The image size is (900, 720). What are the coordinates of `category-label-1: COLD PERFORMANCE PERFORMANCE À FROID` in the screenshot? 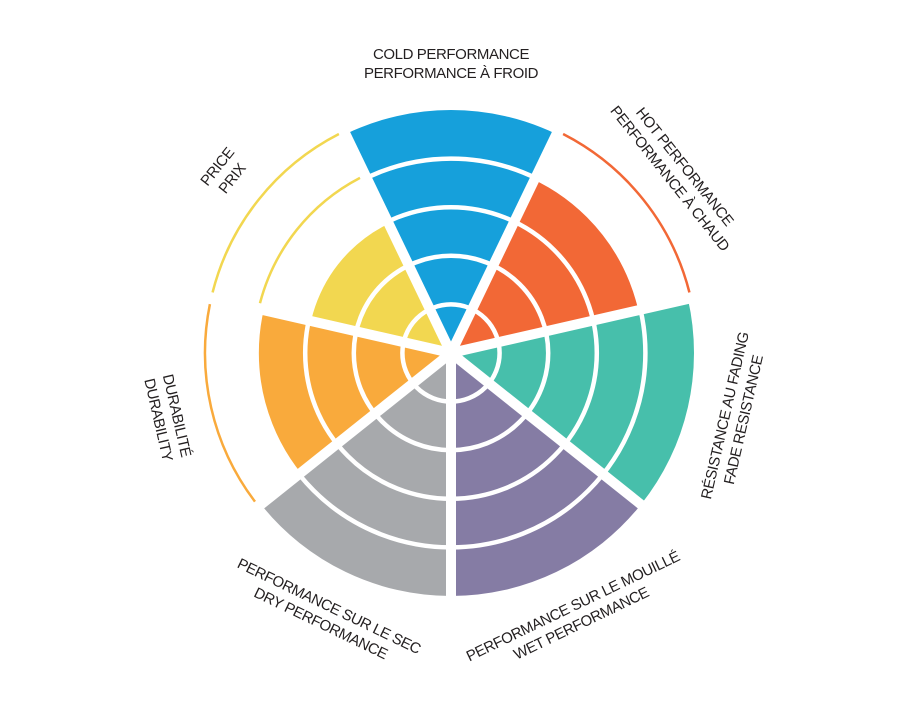 It's located at (451, 64).